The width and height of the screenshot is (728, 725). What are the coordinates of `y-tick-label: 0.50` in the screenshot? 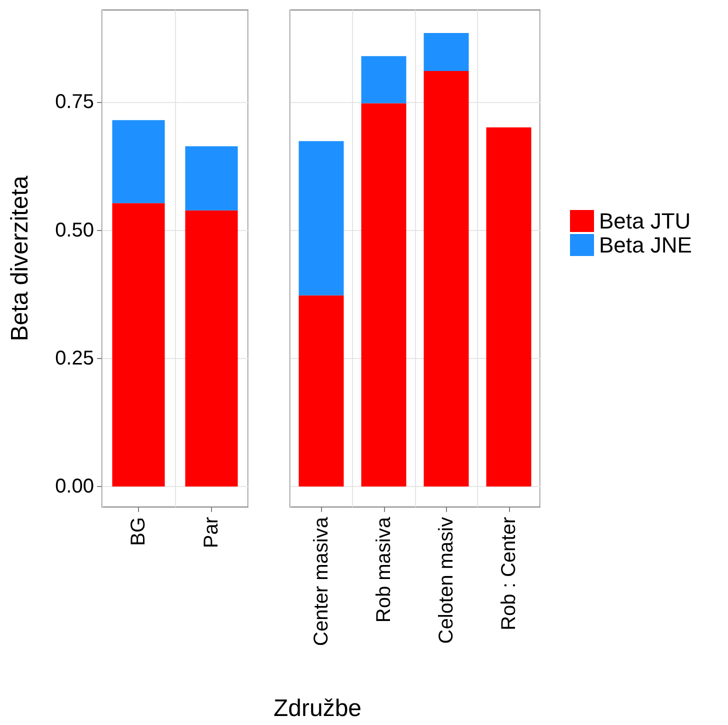 It's located at (74, 230).